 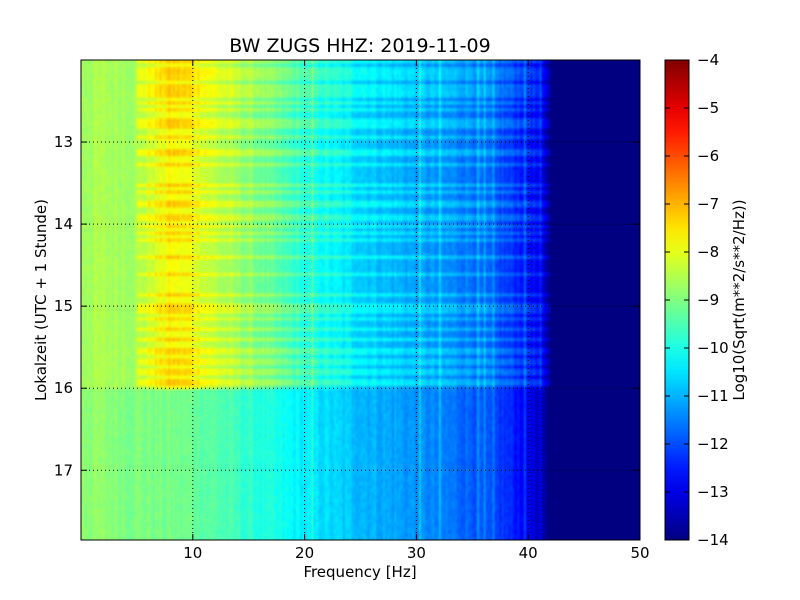 What do you see at coordinates (192, 553) in the screenshot?
I see `x-tick-label: 10` at bounding box center [192, 553].